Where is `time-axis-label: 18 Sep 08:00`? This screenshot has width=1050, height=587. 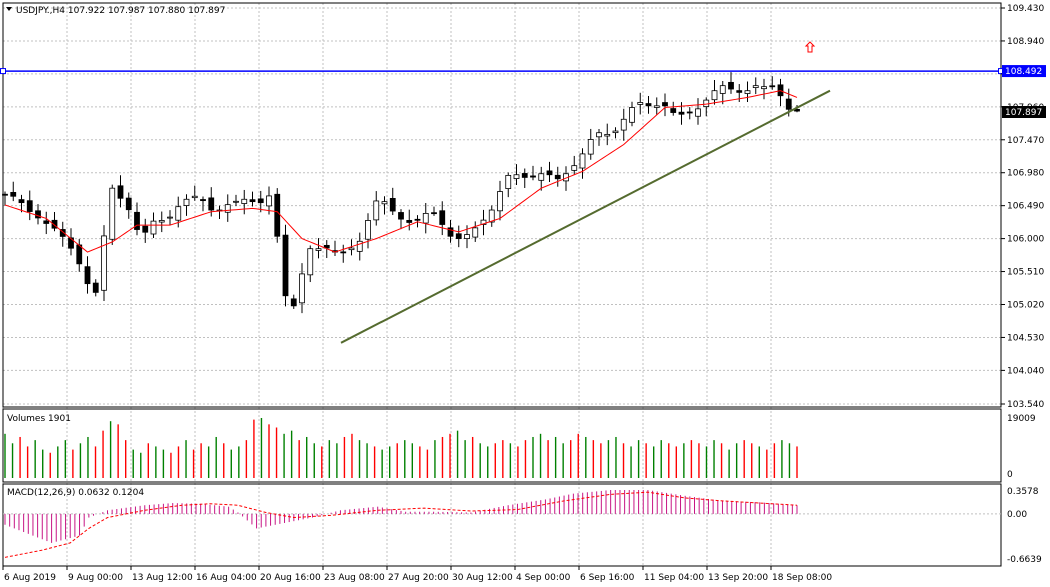
time-axis-label: 18 Sep 08:00 is located at coordinates (802, 578).